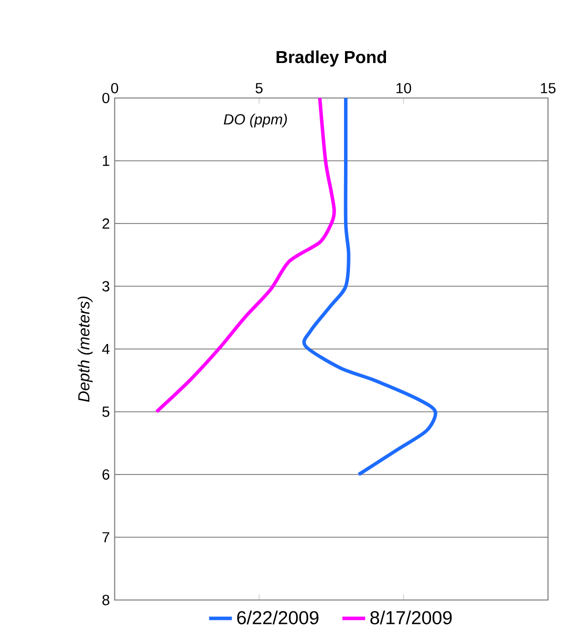 The width and height of the screenshot is (561, 644). Describe the element at coordinates (106, 161) in the screenshot. I see `y-tick-label: 1` at that location.